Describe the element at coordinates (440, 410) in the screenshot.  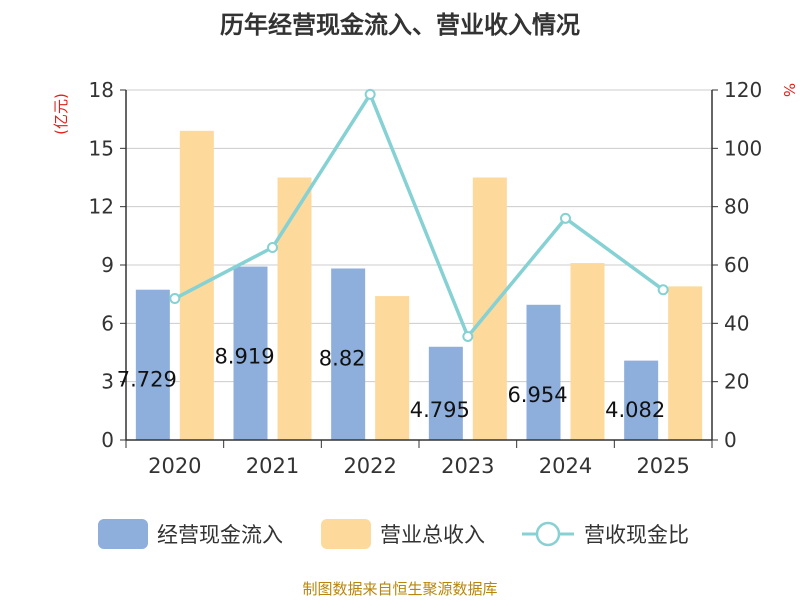
I see `data-label-cash-inflow: 4.795` at that location.